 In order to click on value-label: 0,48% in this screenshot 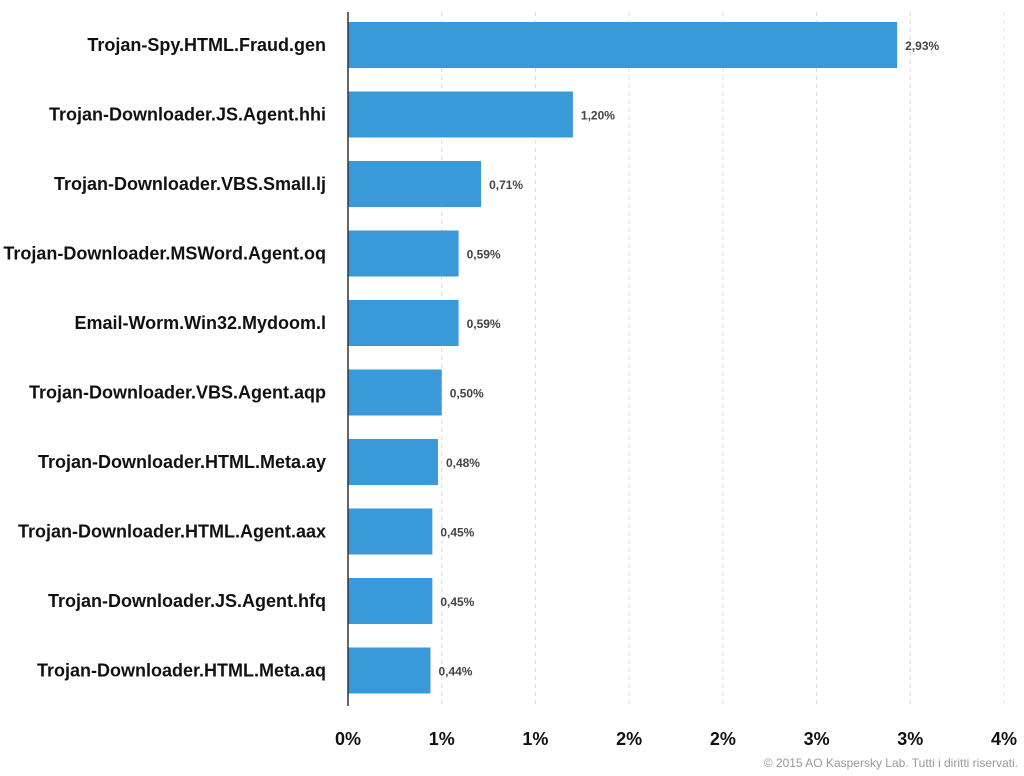, I will do `click(463, 463)`.